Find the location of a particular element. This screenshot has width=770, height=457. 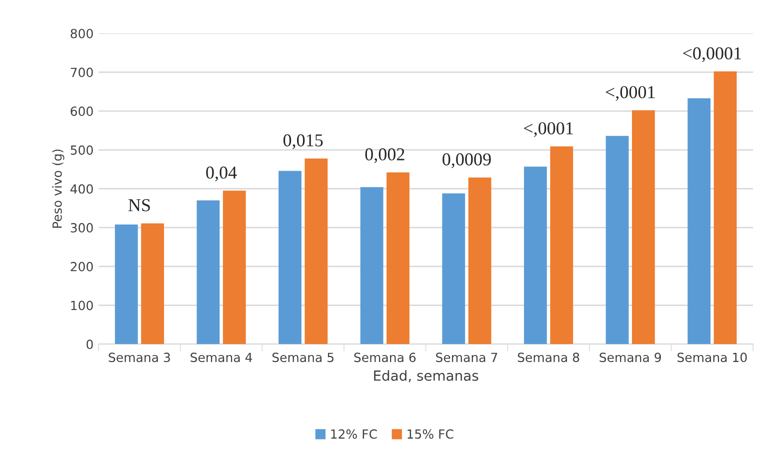

y-tick-label: 200 is located at coordinates (81, 267).